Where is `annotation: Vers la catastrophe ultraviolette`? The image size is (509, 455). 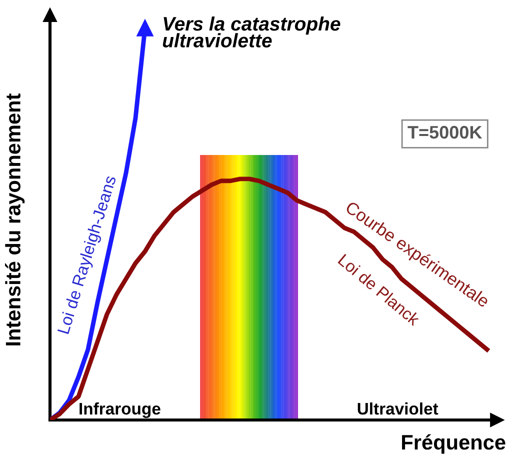
annotation: Vers la catastrophe ultraviolette is located at coordinates (251, 32).